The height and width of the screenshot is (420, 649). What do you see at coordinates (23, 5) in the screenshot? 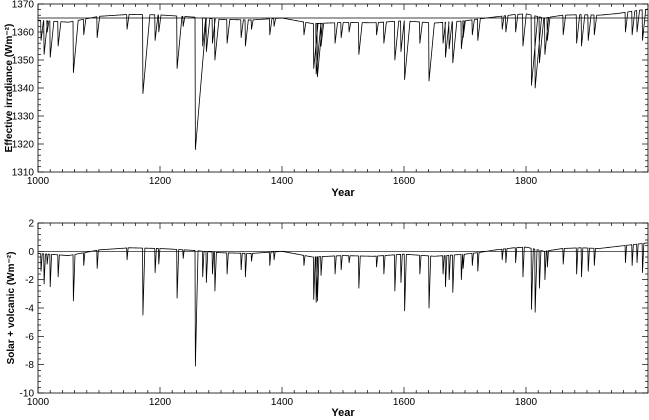
I see `y-tick-label: 1370` at bounding box center [23, 5].